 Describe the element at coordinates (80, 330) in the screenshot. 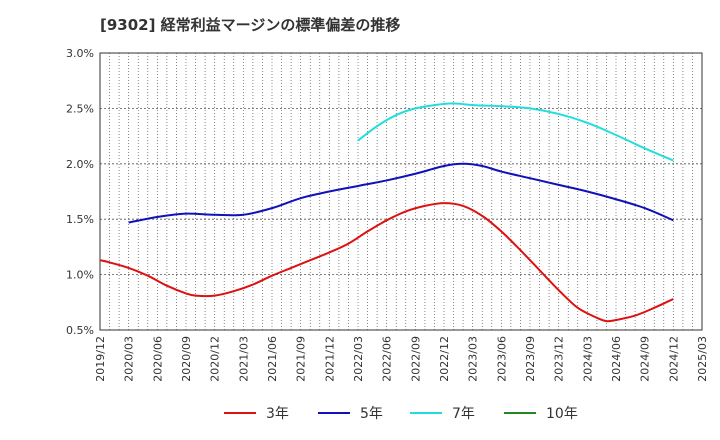

I see `y-tick-label: 0.5%` at that location.